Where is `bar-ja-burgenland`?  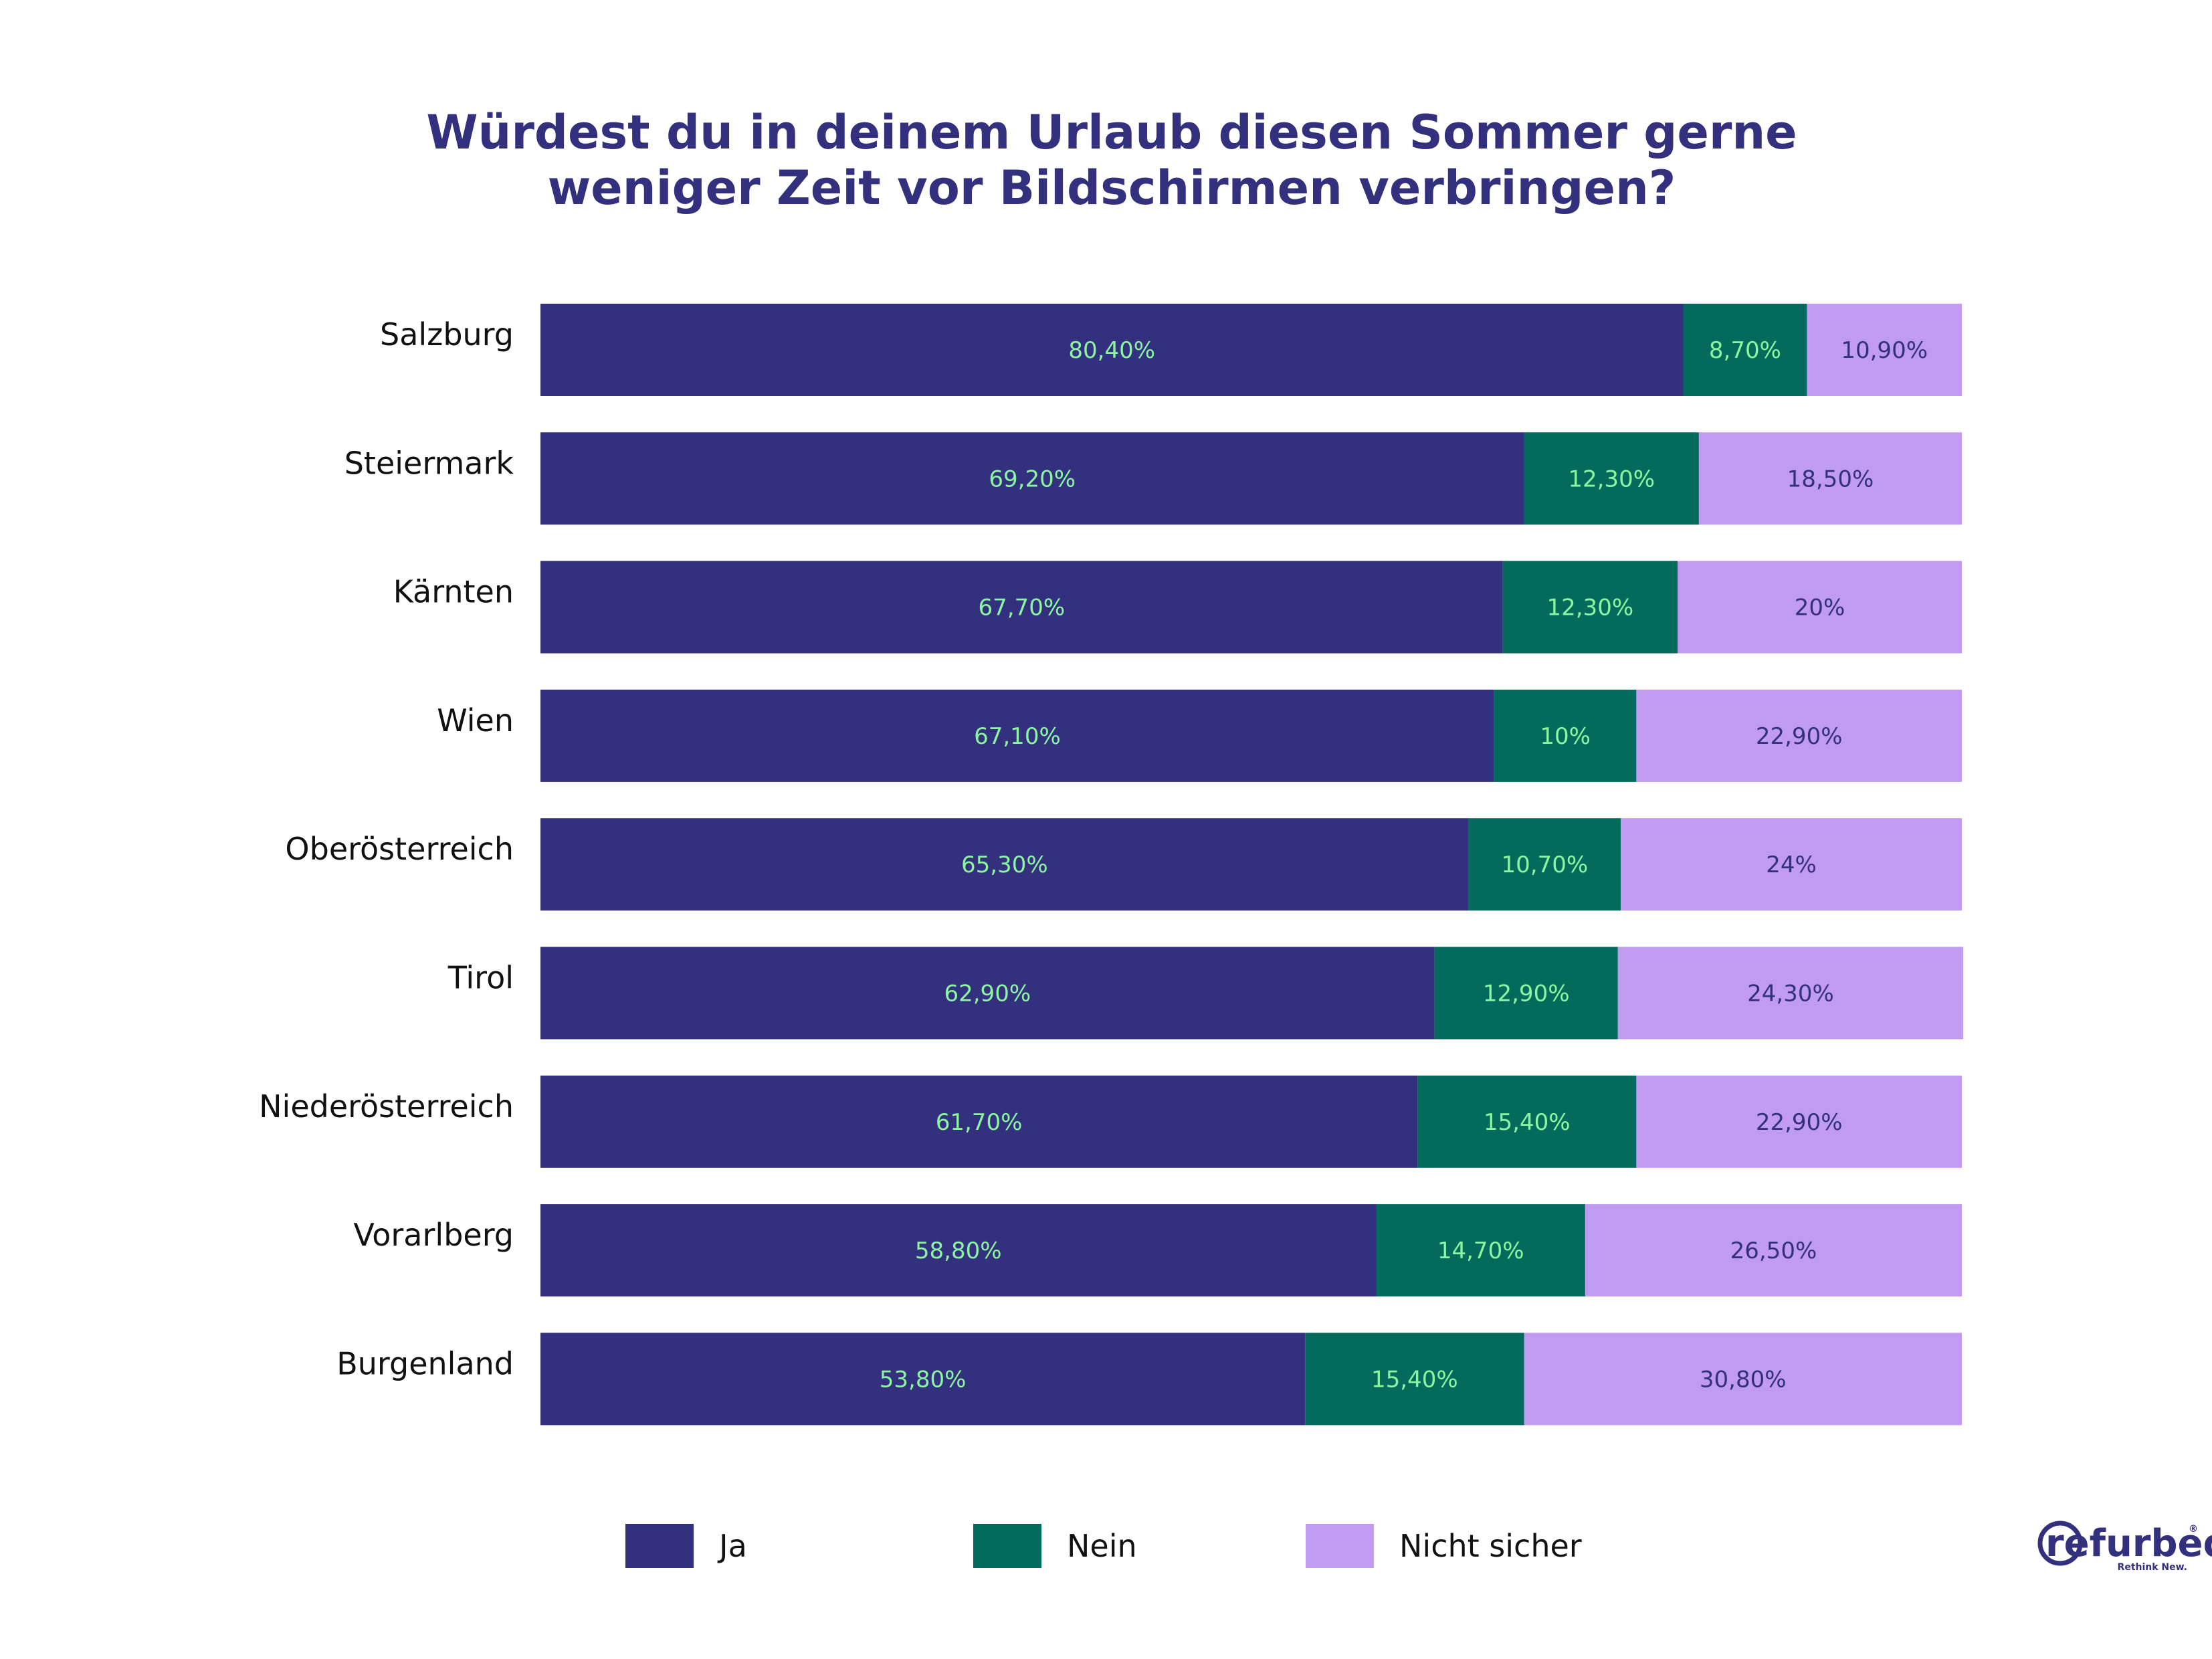
bar-ja-burgenland is located at coordinates (923, 1379).